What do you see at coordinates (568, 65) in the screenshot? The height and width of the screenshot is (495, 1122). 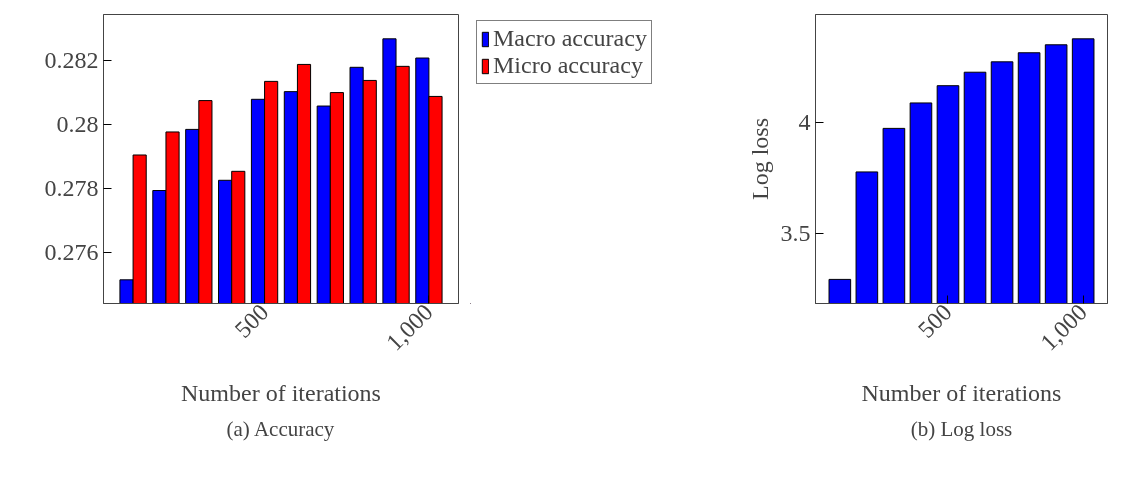 I see `legend-label: Micro accuracy` at bounding box center [568, 65].